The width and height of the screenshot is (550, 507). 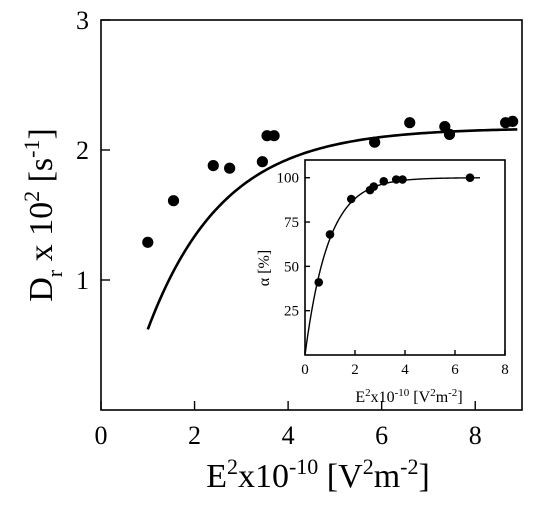 I want to click on inset-x-title-sup2: -10, so click(x=402, y=393).